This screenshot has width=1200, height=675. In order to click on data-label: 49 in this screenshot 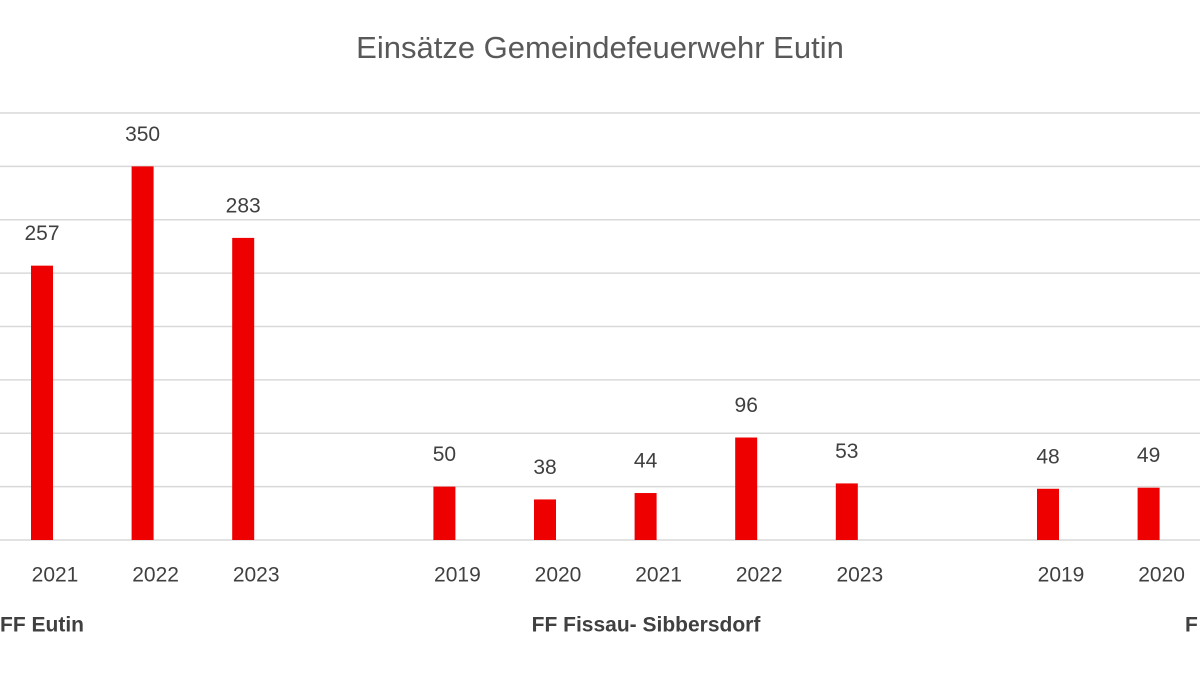, I will do `click(1148, 455)`.